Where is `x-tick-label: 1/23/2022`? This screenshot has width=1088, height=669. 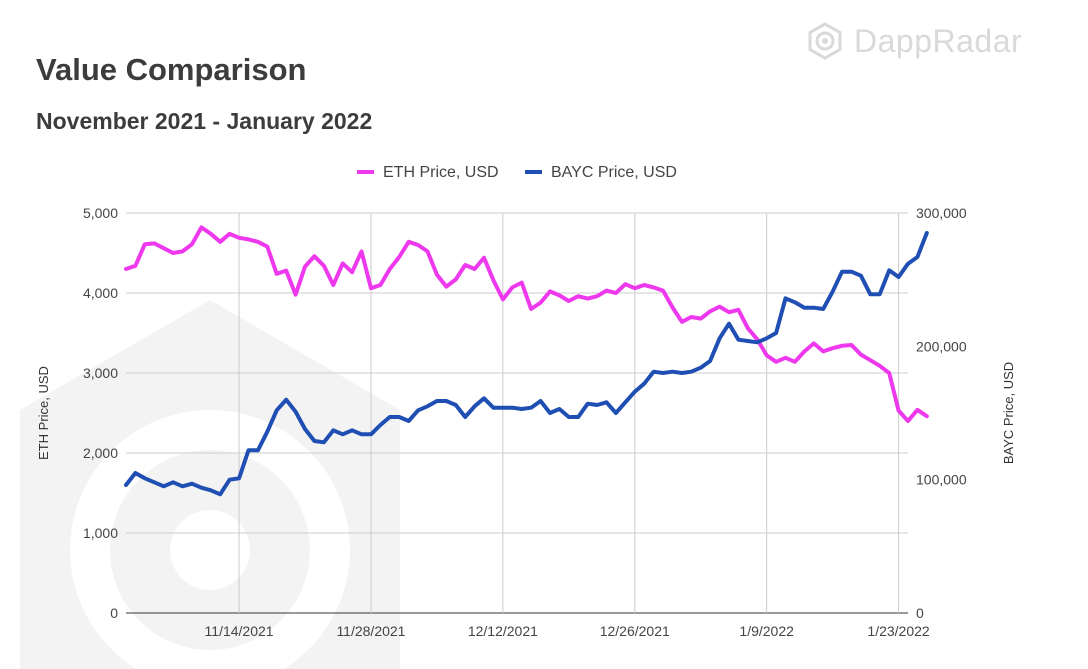 x-tick-label: 1/23/2022 is located at coordinates (898, 631).